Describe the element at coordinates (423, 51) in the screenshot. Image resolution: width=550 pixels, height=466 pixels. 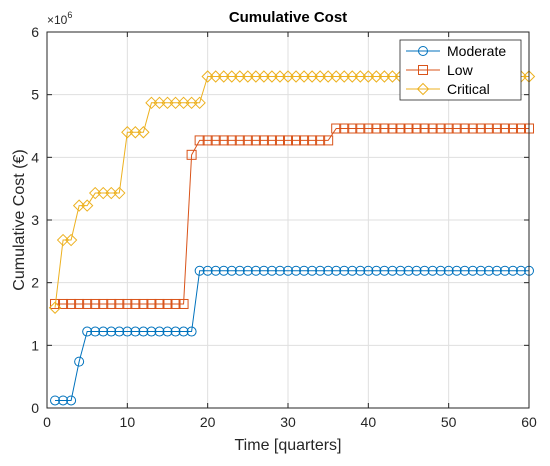
I see `legend-marker-moderate` at that location.